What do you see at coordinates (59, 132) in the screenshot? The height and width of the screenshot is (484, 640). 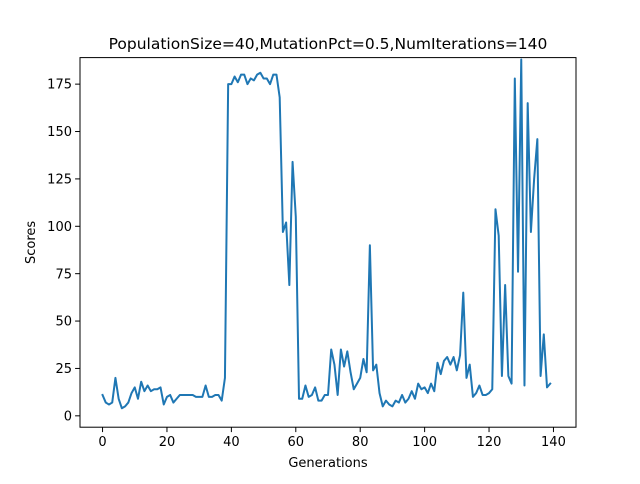 I see `y-tick-label: 150` at bounding box center [59, 132].